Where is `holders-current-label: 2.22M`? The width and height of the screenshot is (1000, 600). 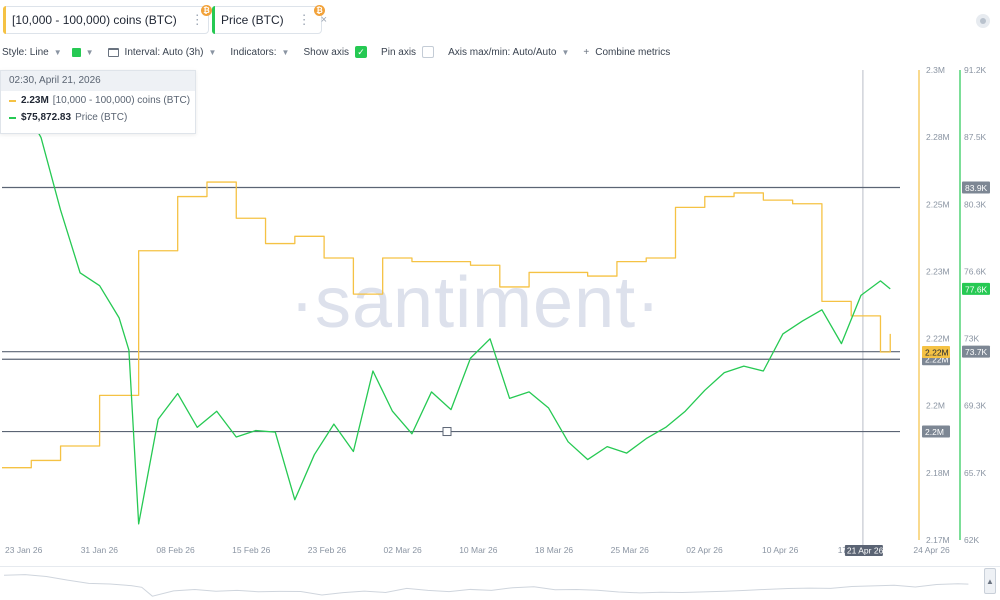
holders-current-label: 2.22M is located at coordinates (937, 353).